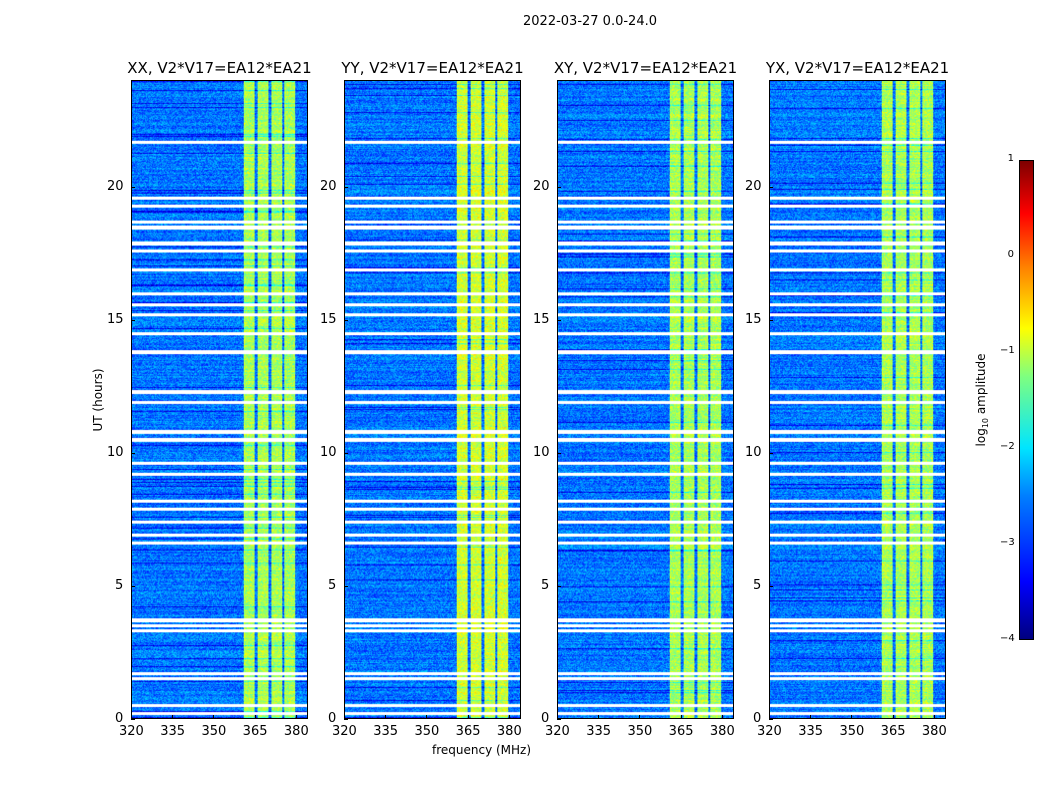  What do you see at coordinates (98, 400) in the screenshot?
I see `y-axis-label: UT (hours)` at bounding box center [98, 400].